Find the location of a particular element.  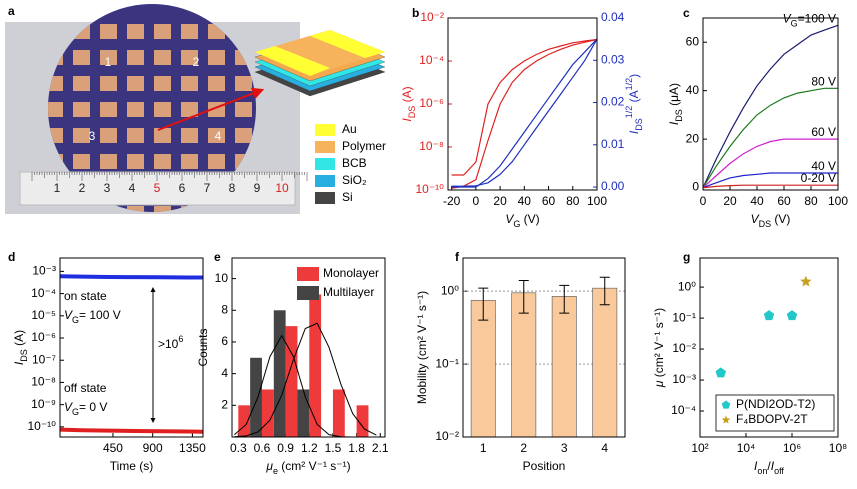

x-tick-label: 3 is located at coordinates (564, 448).